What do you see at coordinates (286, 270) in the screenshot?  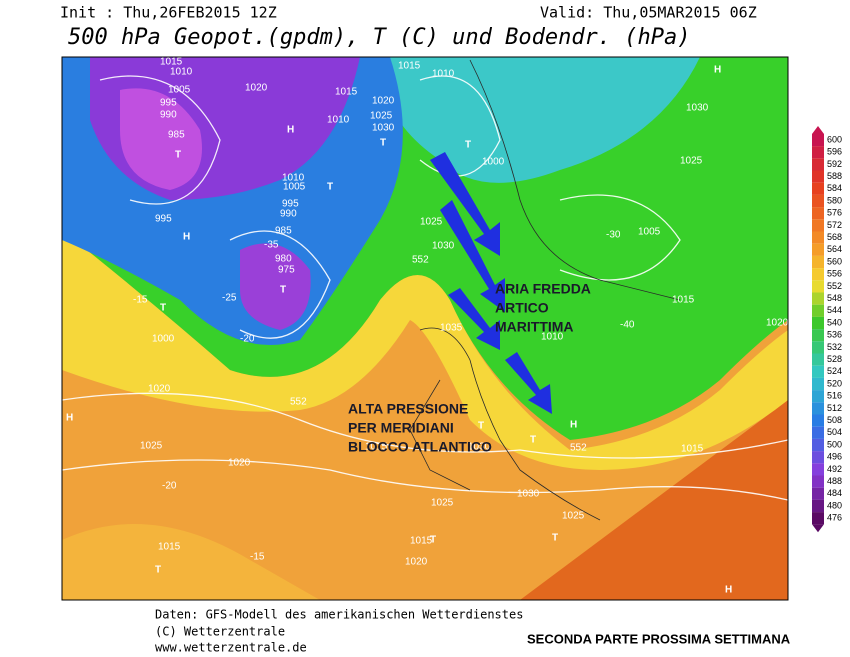 I see `map-label: 975` at bounding box center [286, 270].